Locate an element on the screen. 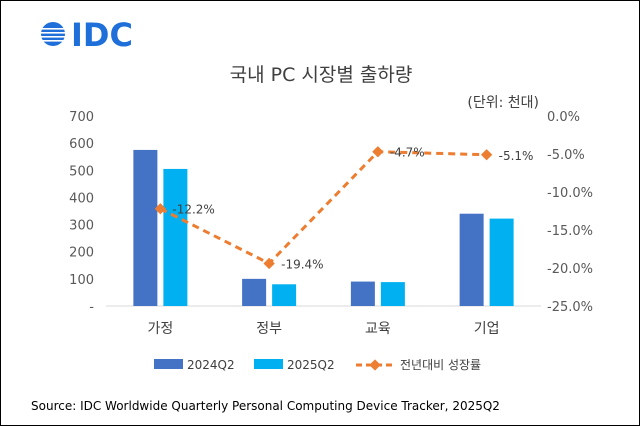  chart-title: 국내 PC 시장별 출하량 is located at coordinates (321, 75).